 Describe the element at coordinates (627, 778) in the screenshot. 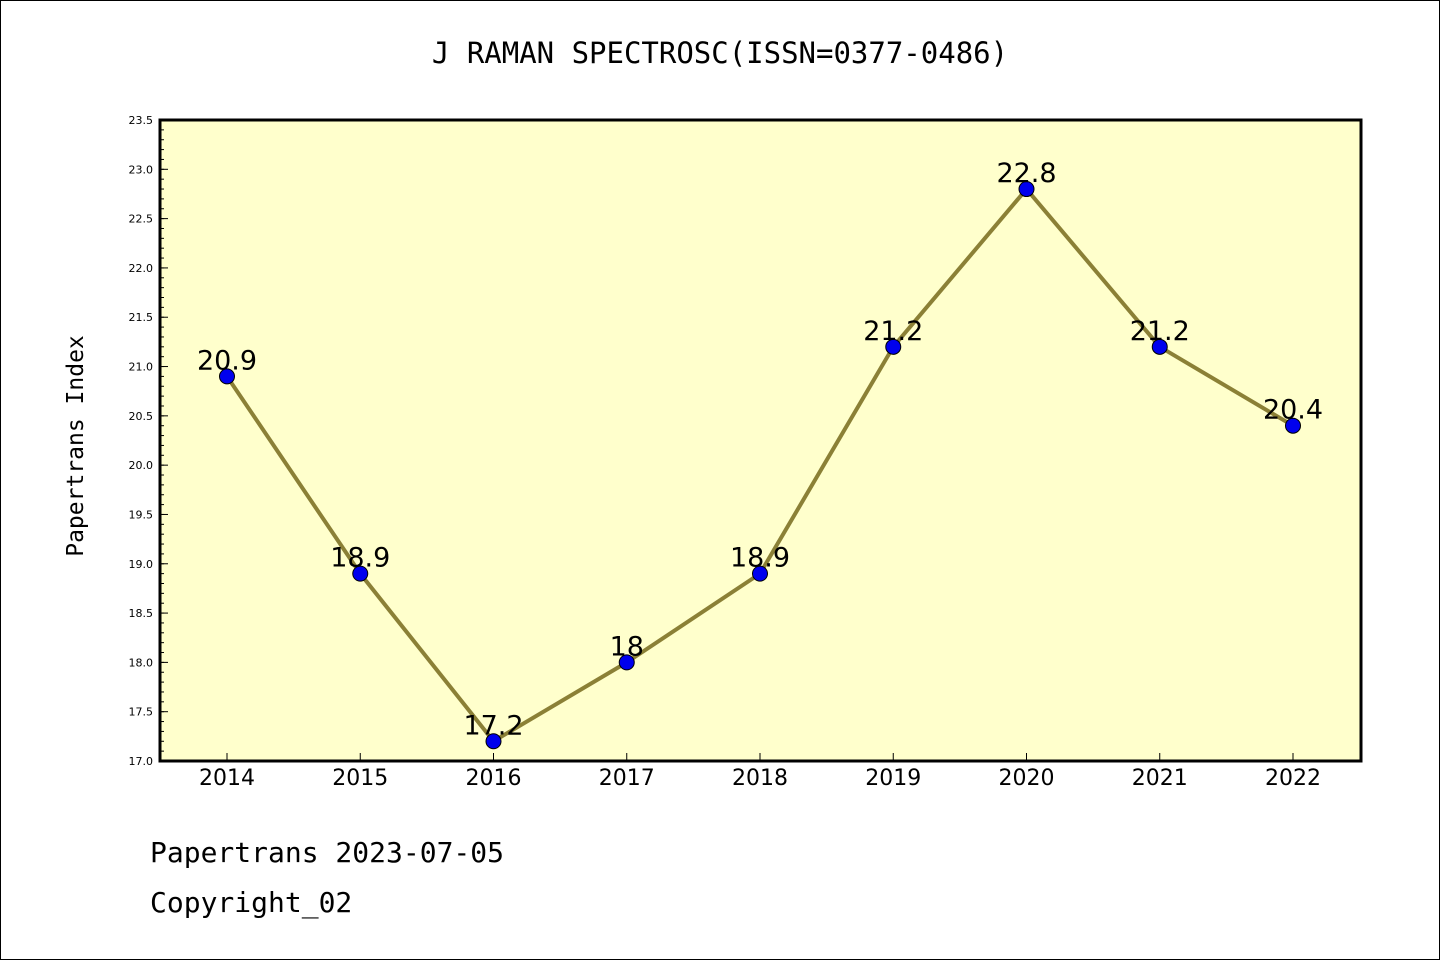

I see `x-tick-label: 2017` at that location.